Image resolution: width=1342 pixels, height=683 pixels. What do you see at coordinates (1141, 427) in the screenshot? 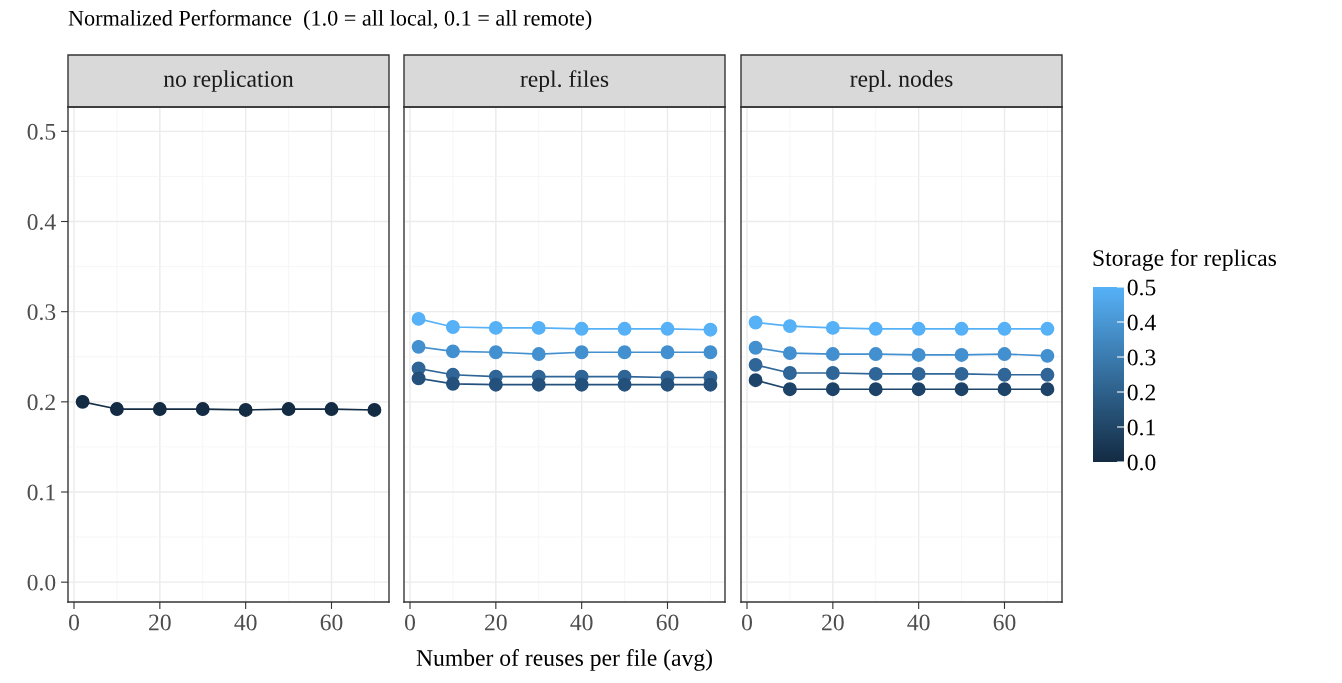
I see `color-bar-label: 0.1` at bounding box center [1141, 427].